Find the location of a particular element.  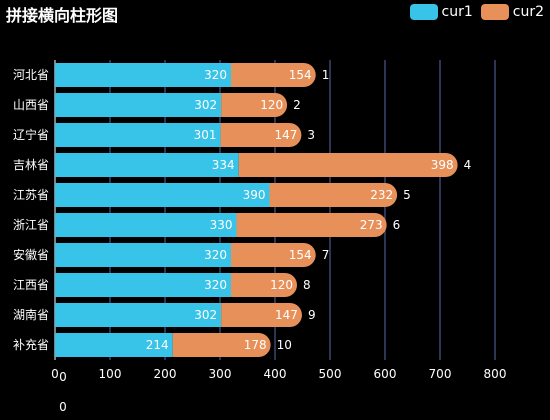

x-tick-label: 400 is located at coordinates (275, 374).